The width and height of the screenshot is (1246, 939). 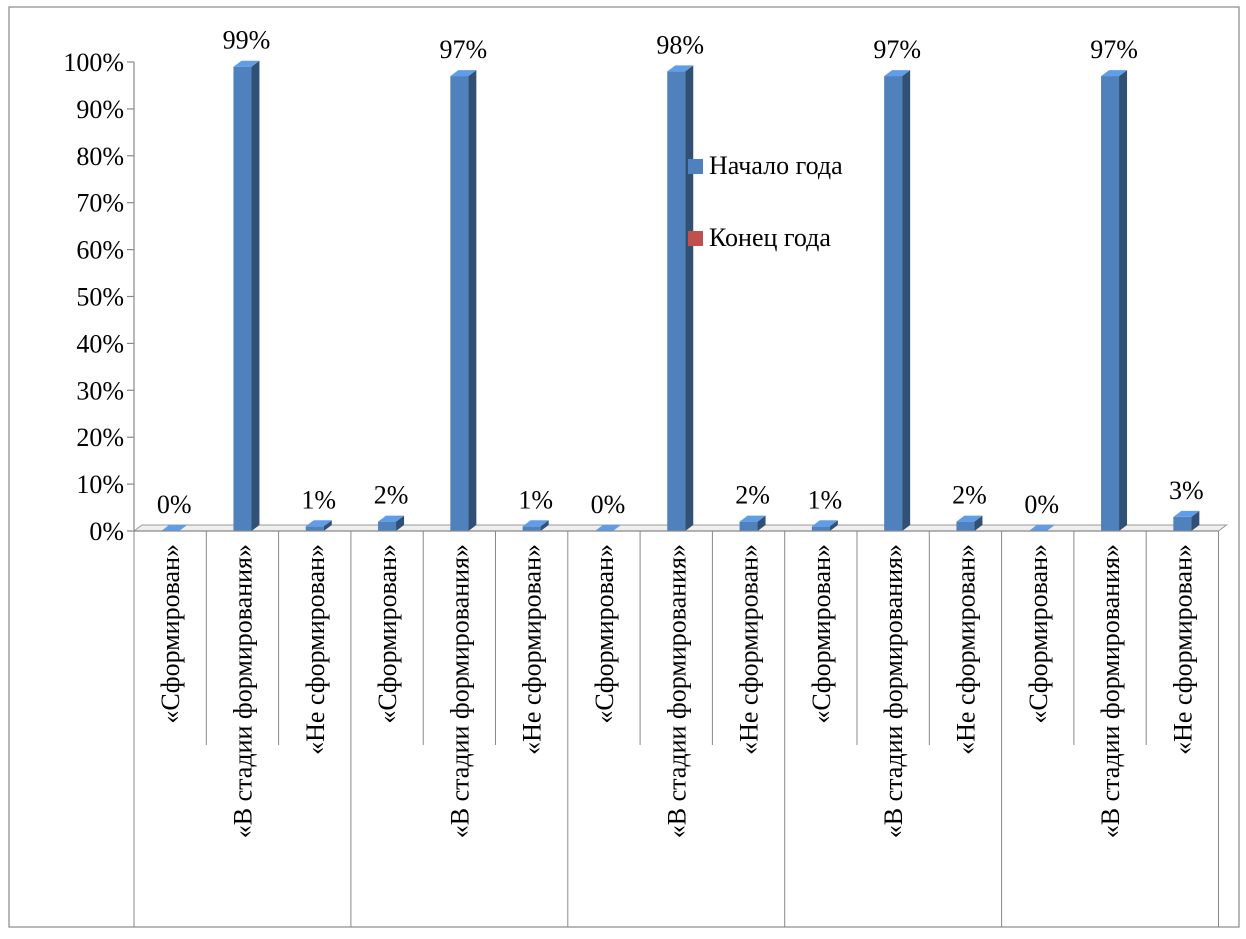 I want to click on y-axis: 0% 10% 20% 30% 40% 50% 60% 70% 80% 90% 100%, so click(x=99, y=297).